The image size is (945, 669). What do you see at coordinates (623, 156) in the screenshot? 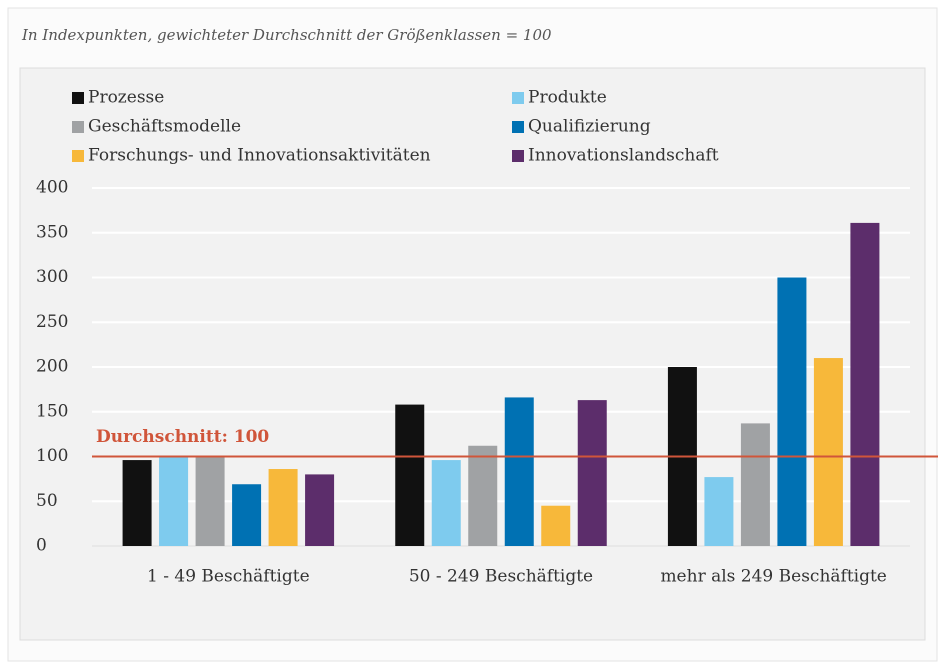
I see `legend-label: Innovationslandschaft` at bounding box center [623, 156].